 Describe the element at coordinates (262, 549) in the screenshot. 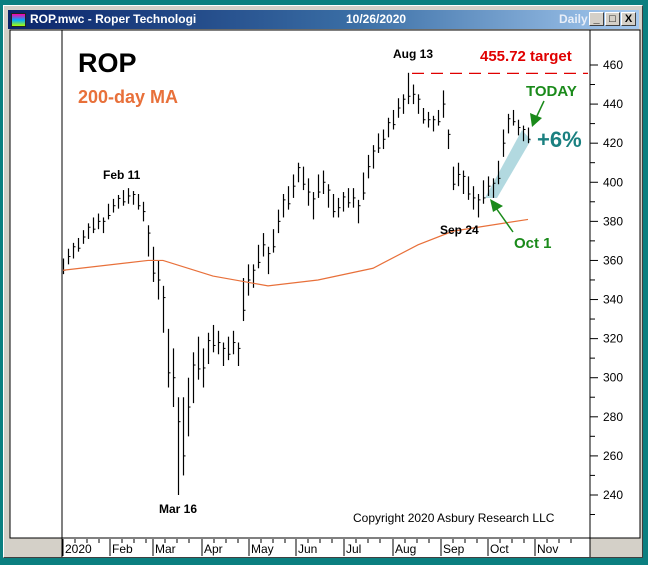

I see `x-tick-label: May` at that location.